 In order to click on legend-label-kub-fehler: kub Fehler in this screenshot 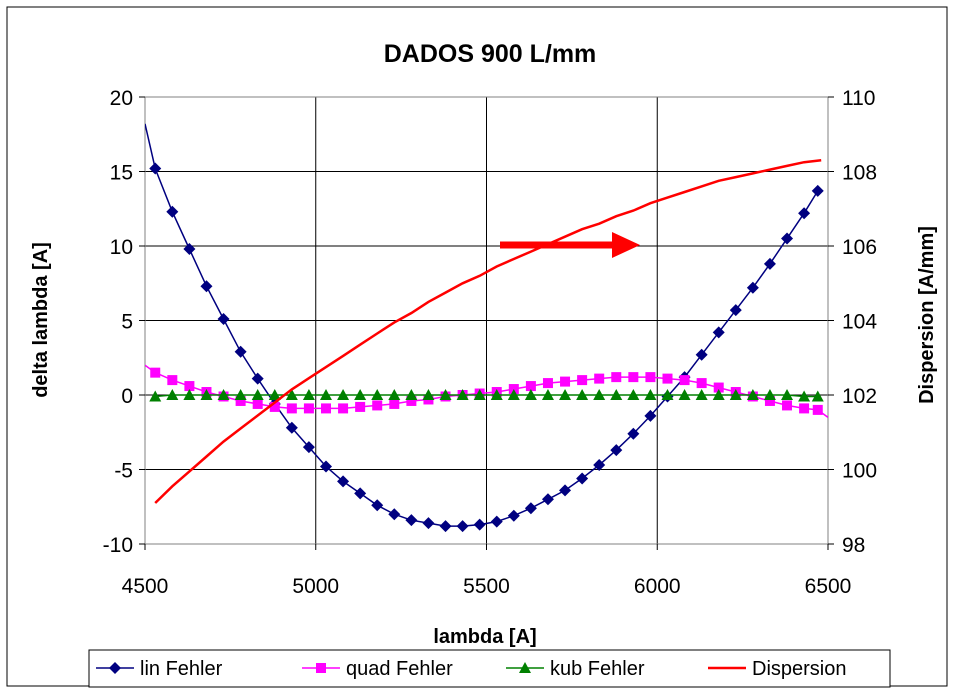, I will do `click(597, 669)`.